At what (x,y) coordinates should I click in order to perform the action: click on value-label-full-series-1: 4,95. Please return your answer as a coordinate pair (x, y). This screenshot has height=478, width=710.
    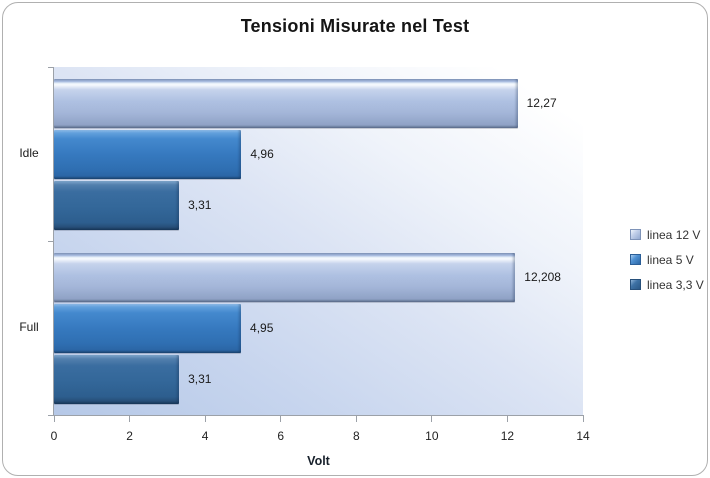
    Looking at the image, I should click on (262, 328).